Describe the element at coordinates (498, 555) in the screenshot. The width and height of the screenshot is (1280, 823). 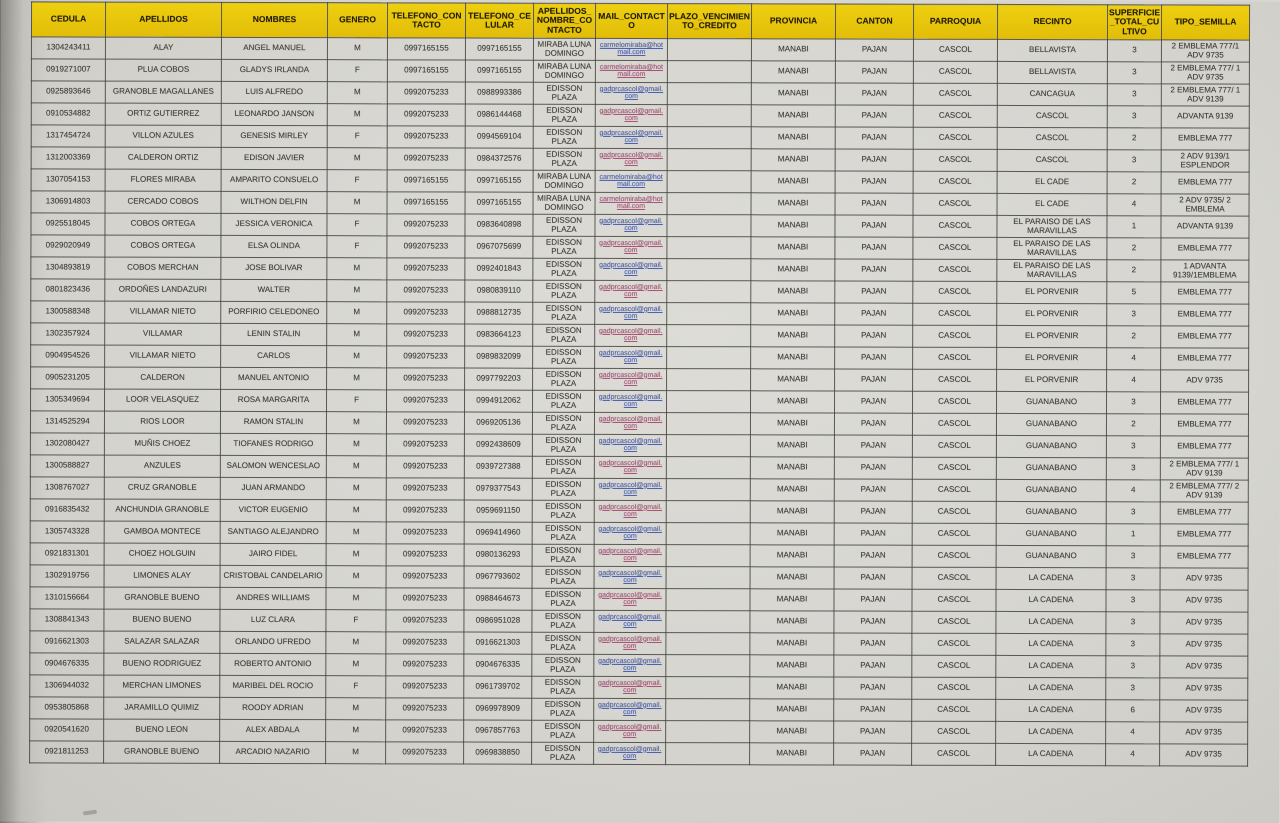
I see `cell-telefono_celular: 0980136293` at that location.